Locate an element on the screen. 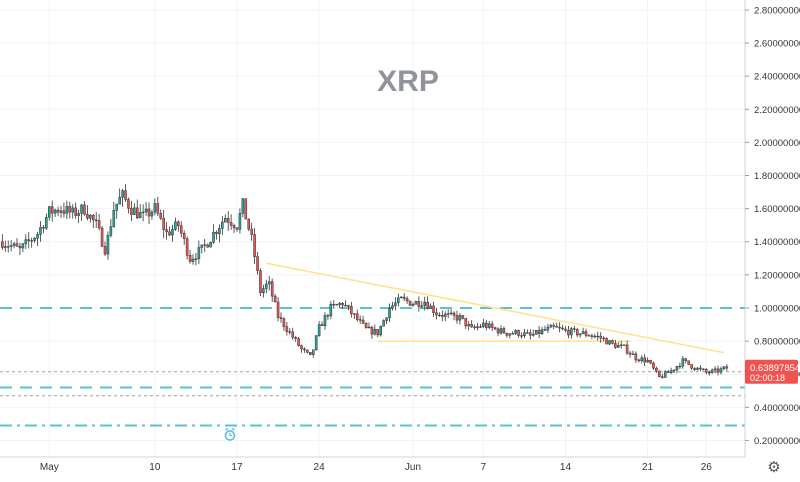  y-tick-label: 1.60000000 is located at coordinates (777, 209).